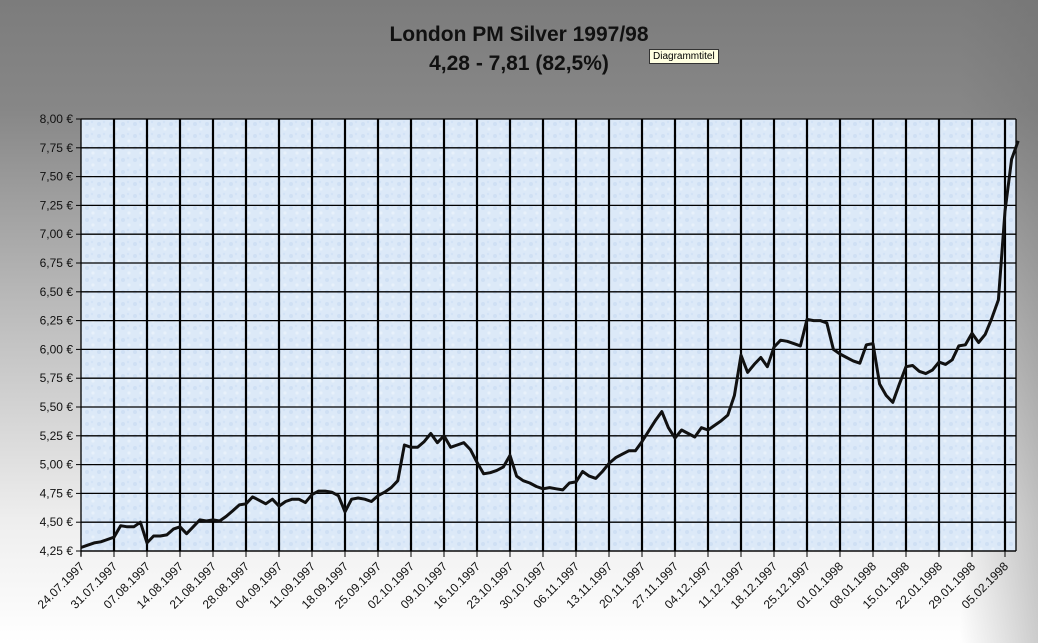  What do you see at coordinates (57, 205) in the screenshot?
I see `y-tick-label: 7,25 €` at bounding box center [57, 205].